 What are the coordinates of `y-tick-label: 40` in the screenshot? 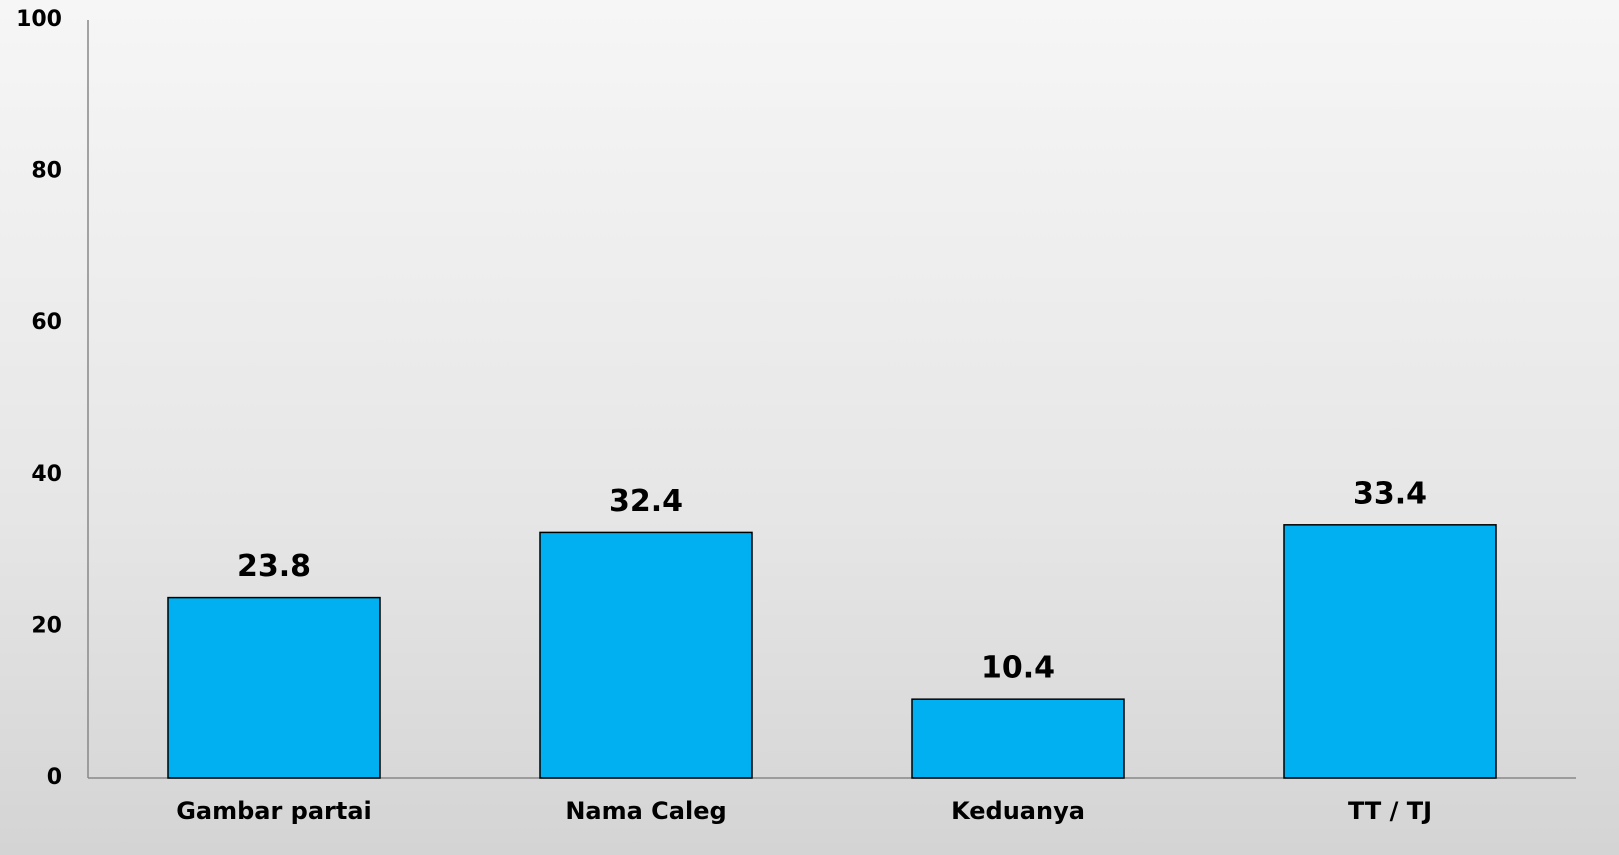 It's located at (46, 474).